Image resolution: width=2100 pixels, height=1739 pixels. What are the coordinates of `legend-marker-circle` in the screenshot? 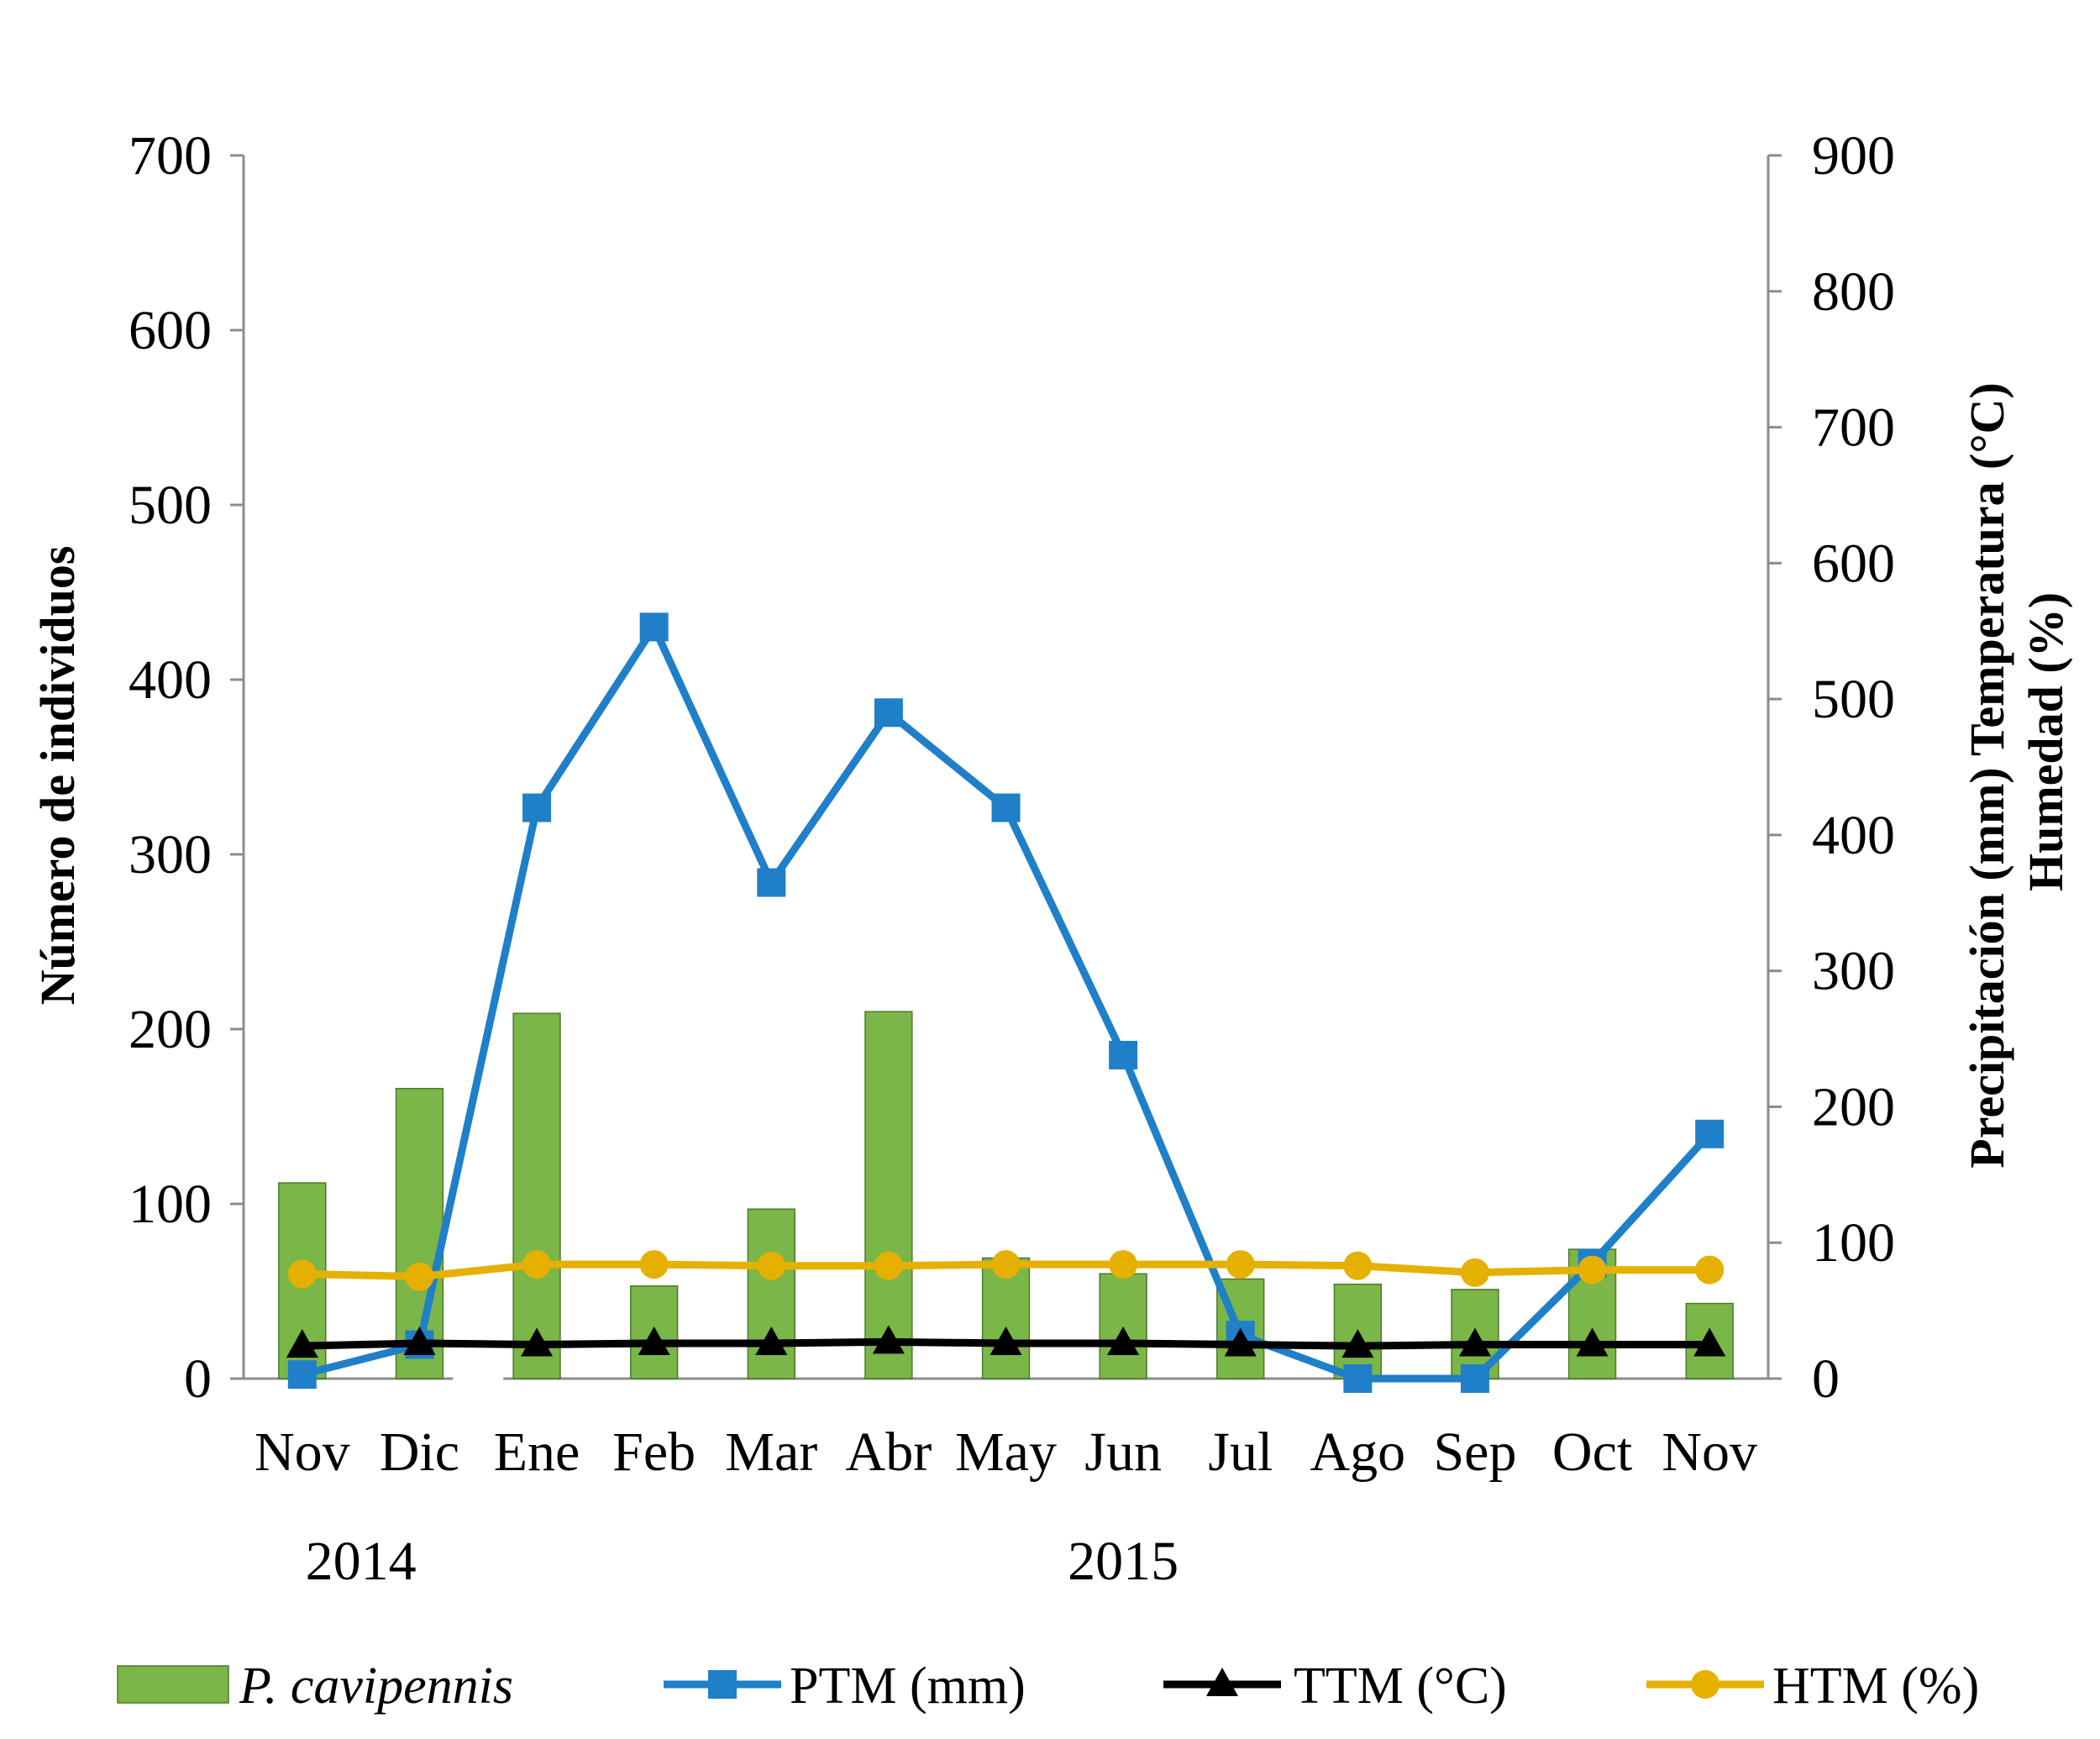 It's located at (1705, 1684).